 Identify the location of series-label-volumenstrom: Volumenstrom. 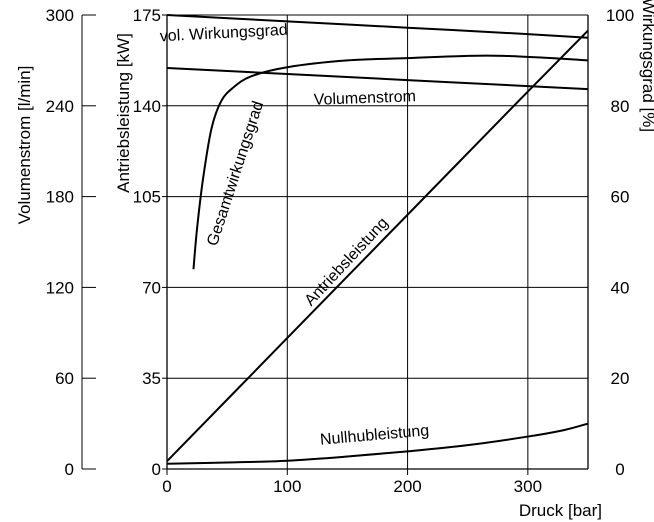
(364, 98).